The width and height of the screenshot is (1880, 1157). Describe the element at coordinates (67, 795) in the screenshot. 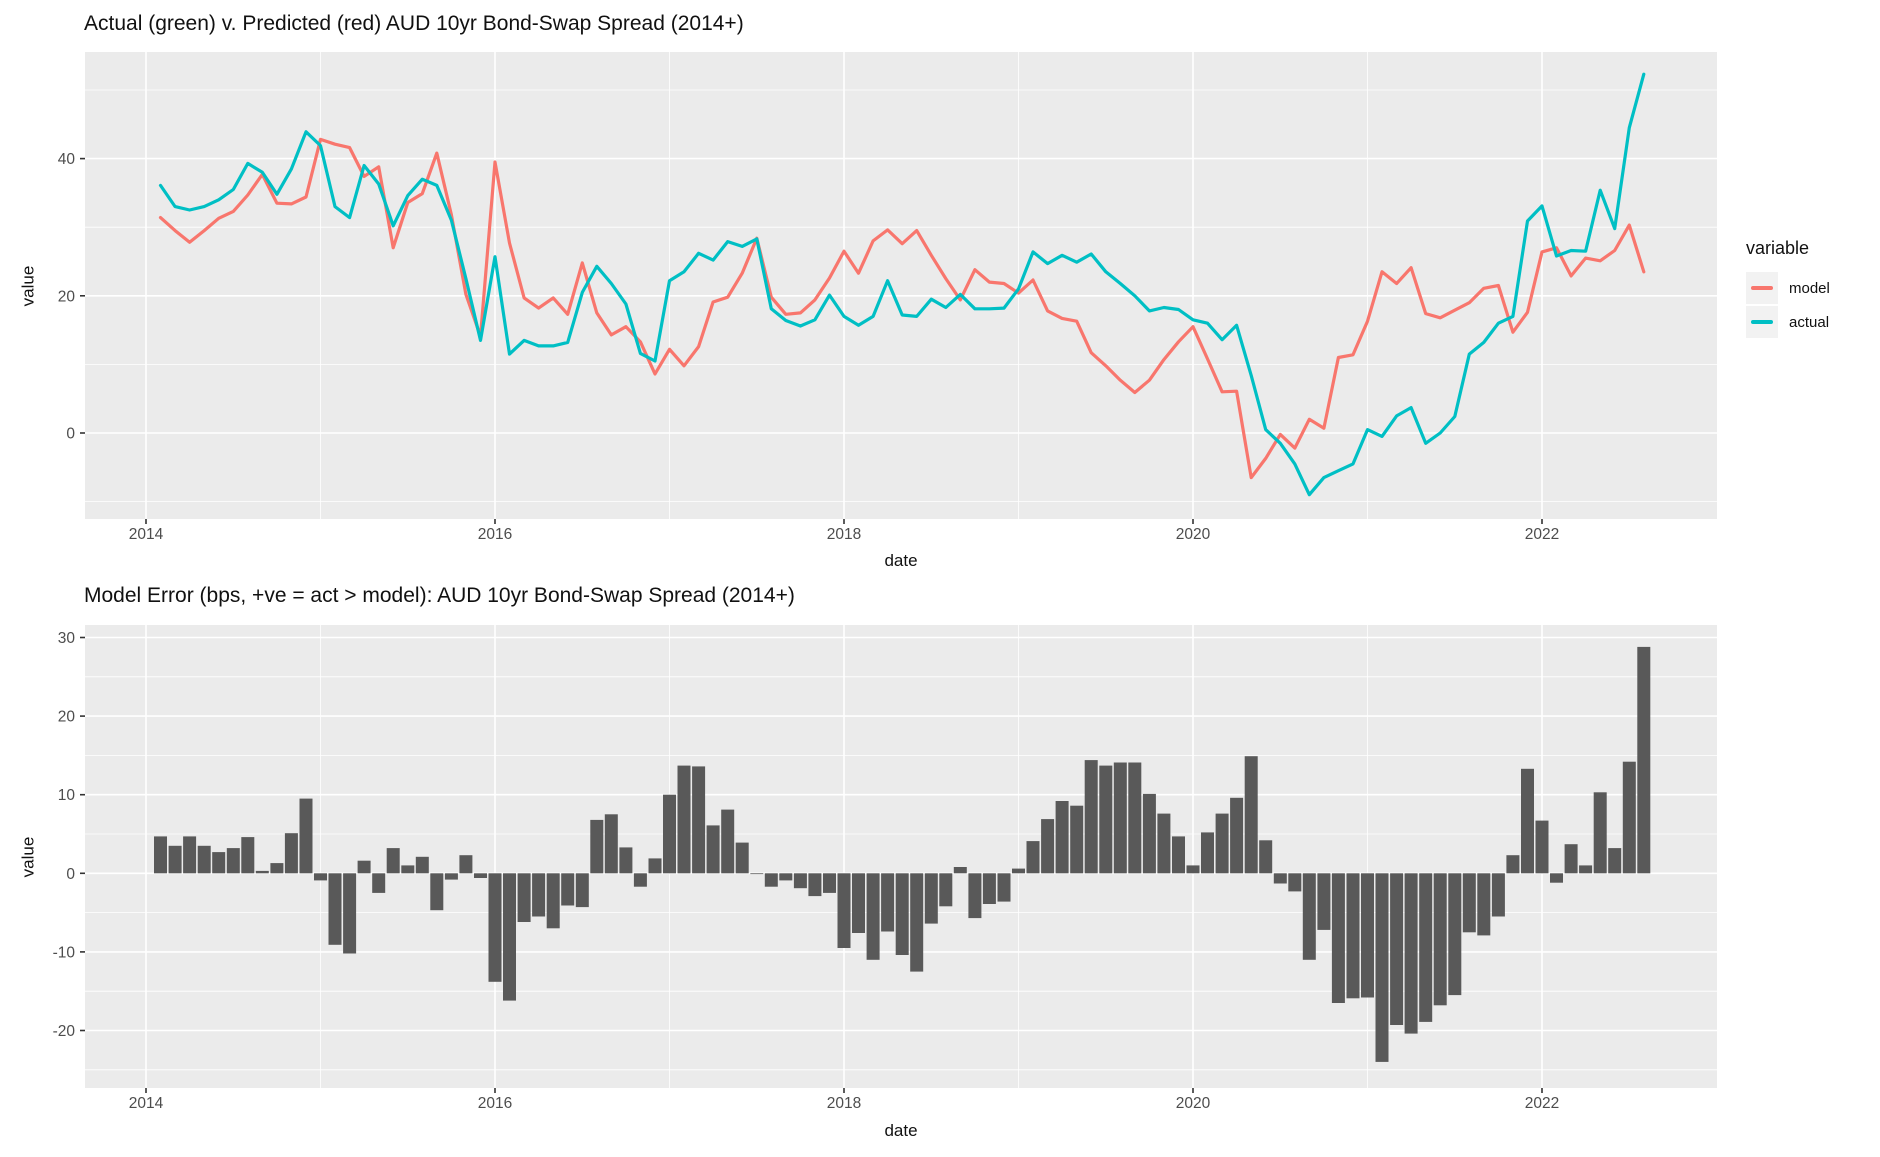

I see `y-tick-label: 10` at that location.